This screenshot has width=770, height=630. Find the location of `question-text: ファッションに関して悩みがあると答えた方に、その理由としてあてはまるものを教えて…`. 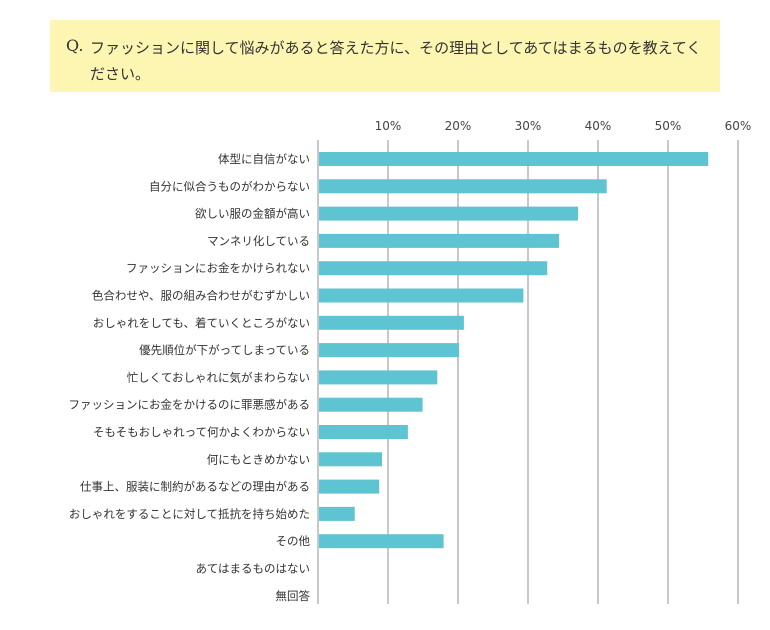

question-text: ファッションに関して悩みがあると答えた方に、その理由としてあてはまるものを教えて… is located at coordinates (396, 61).